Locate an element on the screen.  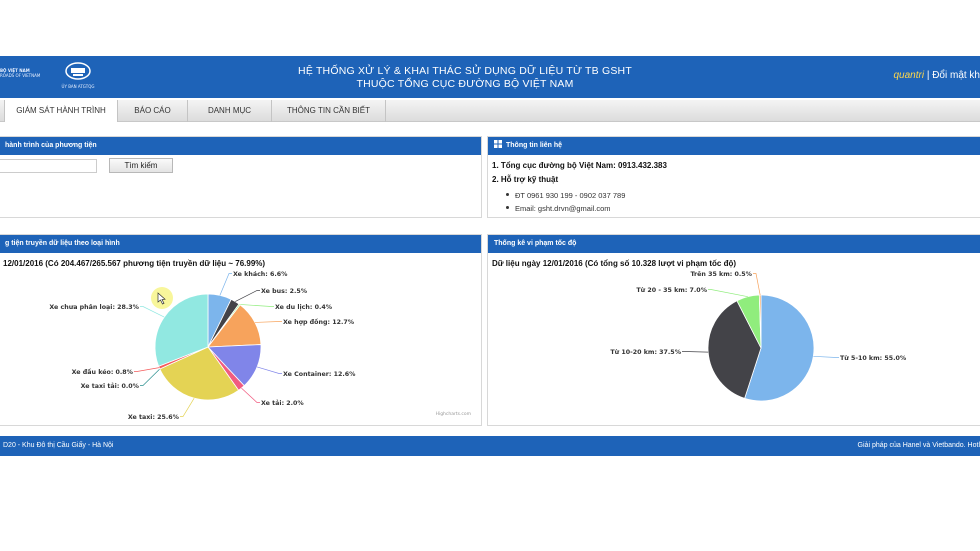
vehicle-label-xe-hop-dong: Xe hợp đồng: 12.7% is located at coordinates (319, 322).